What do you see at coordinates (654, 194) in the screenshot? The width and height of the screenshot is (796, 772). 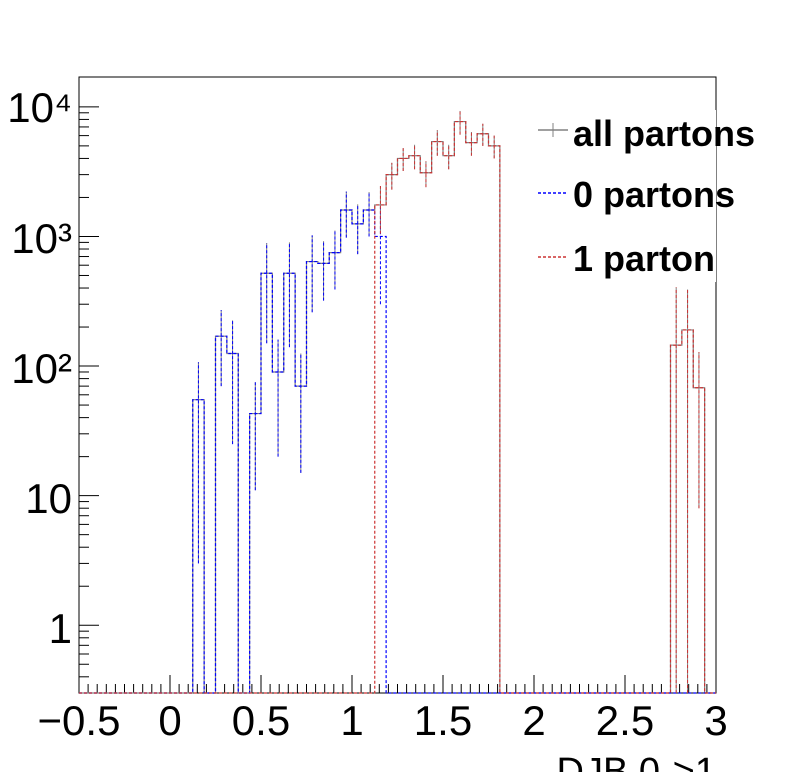 I see `legend-label-0-partons: 0 partons` at bounding box center [654, 194].